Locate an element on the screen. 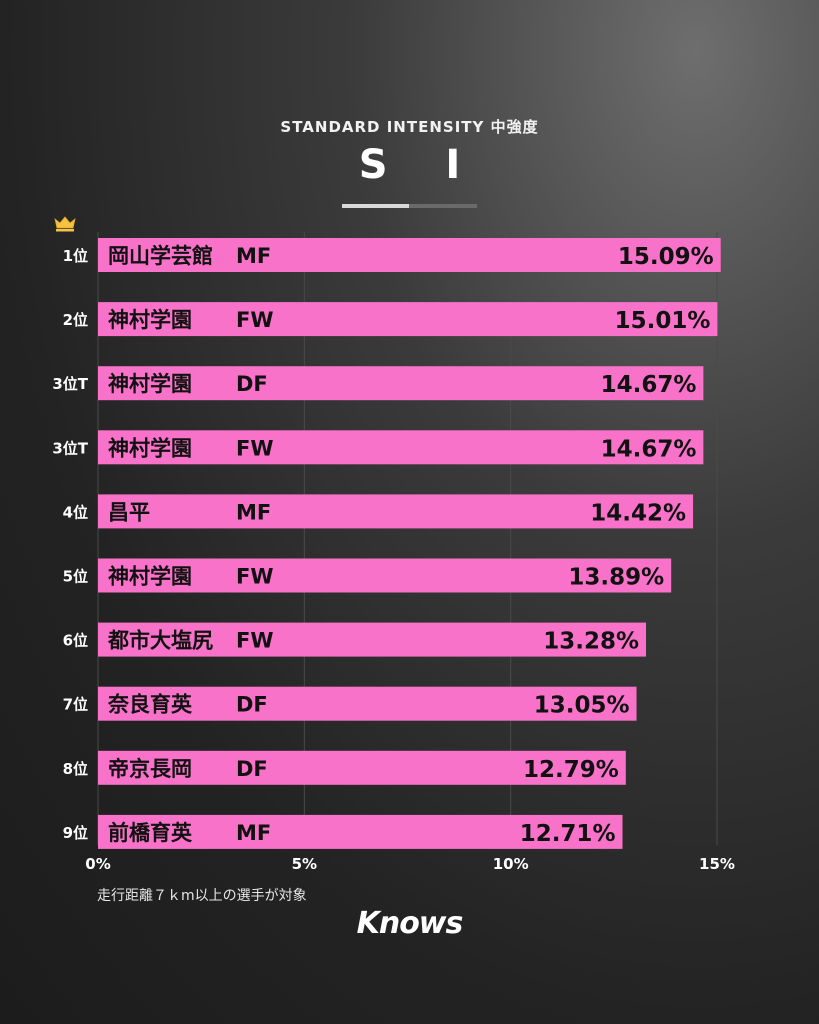 This screenshot has width=819, height=1024. x-tick-label: 5% is located at coordinates (304, 864).